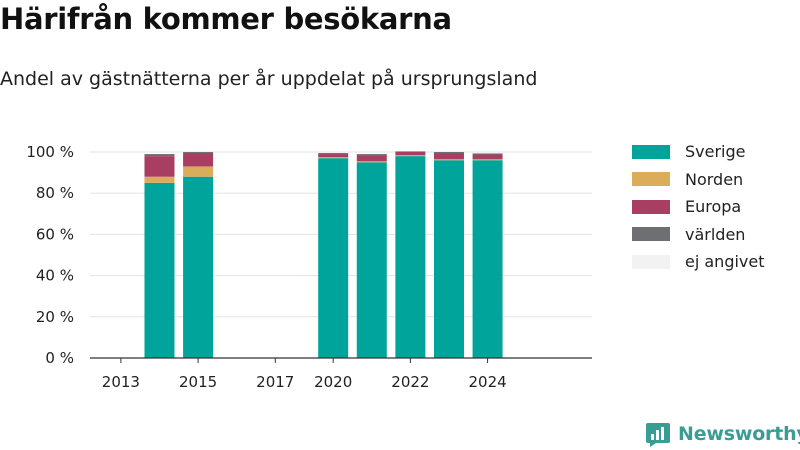 The height and width of the screenshot is (450, 800). I want to click on y-tick-label: 20 %, so click(55, 317).